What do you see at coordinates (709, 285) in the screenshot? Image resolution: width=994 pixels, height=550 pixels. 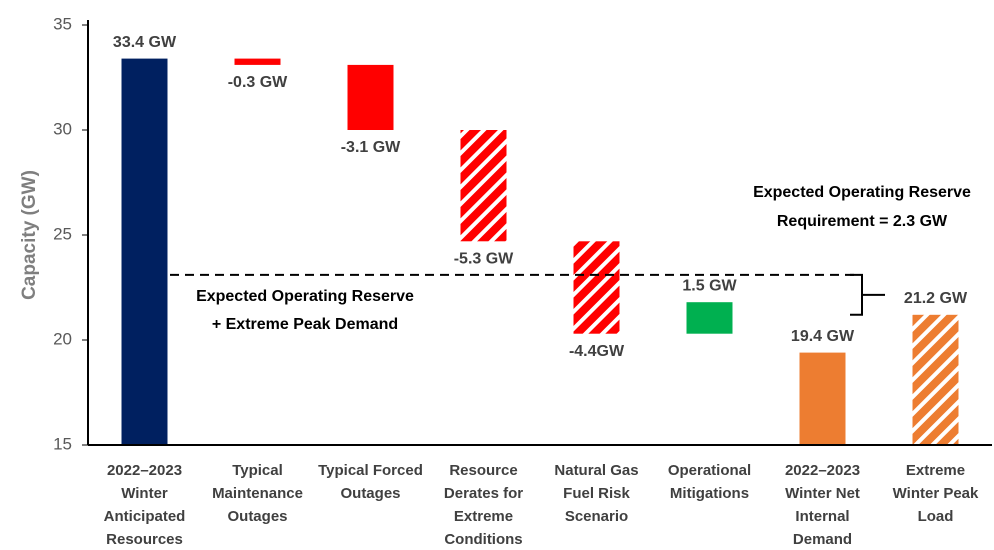 I see `value-label: 1.5 GW` at bounding box center [709, 285].